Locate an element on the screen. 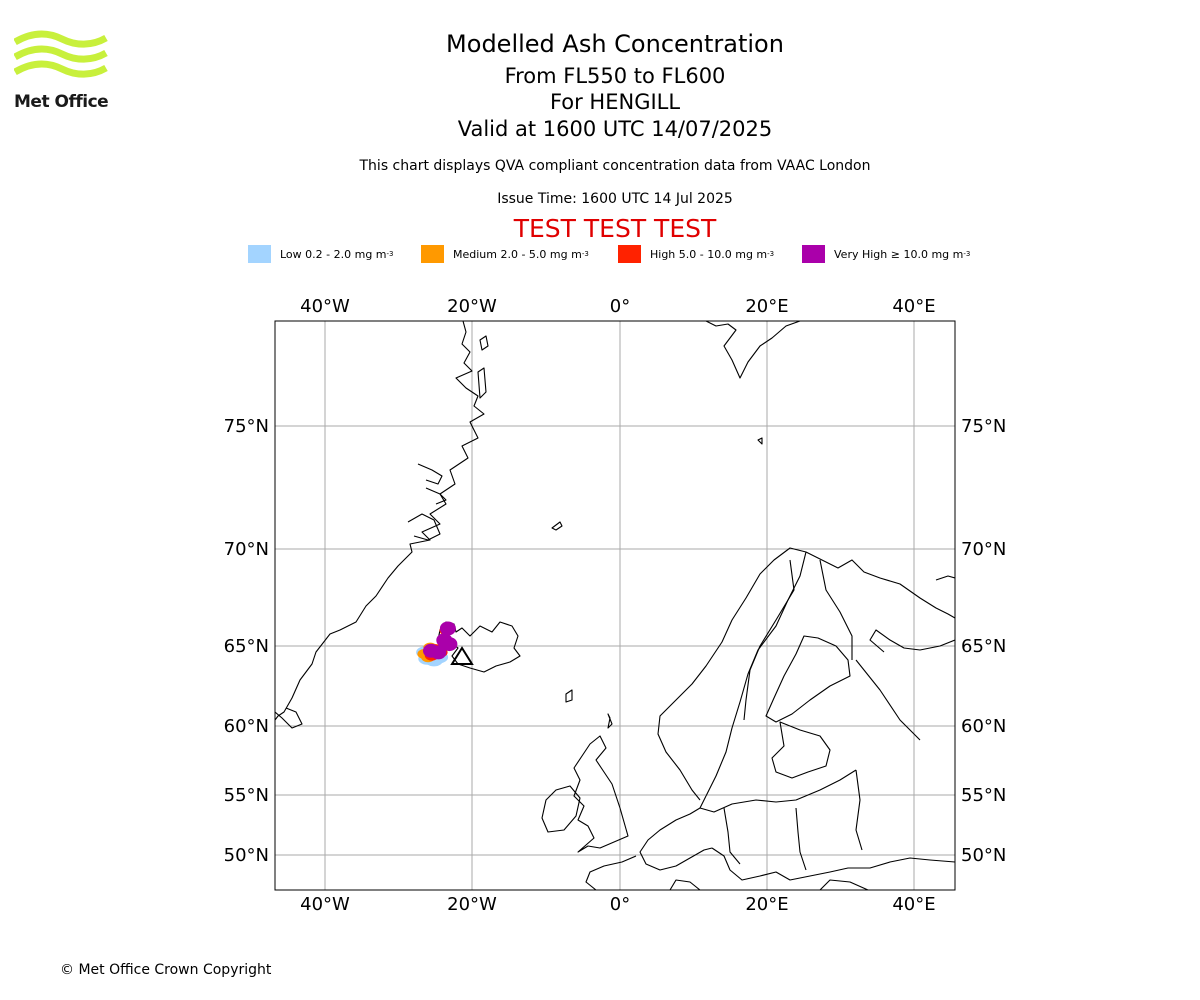 Image resolution: width=1200 pixels, height=1000 pixels. lat-label-left-65n: 65°N is located at coordinates (246, 646).